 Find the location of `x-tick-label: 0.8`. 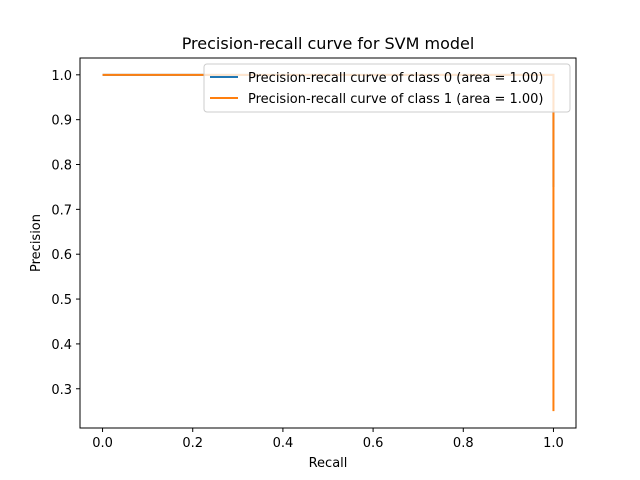

x-tick-label: 0.8 is located at coordinates (463, 443).